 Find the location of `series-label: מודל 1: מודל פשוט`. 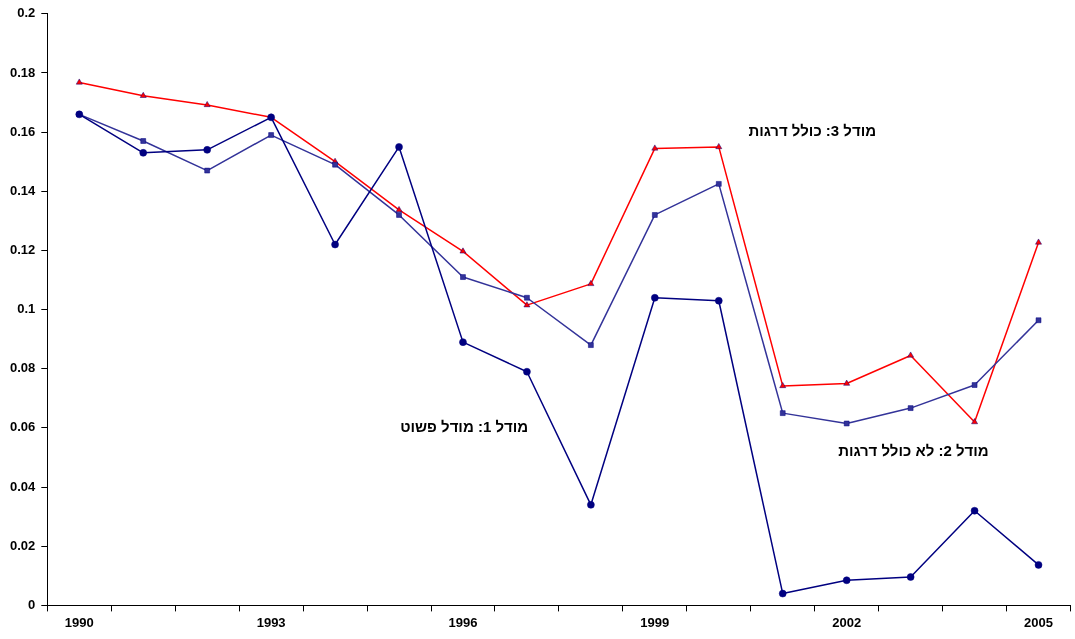

series-label: מודל 1: מודל פשוט is located at coordinates (464, 427).